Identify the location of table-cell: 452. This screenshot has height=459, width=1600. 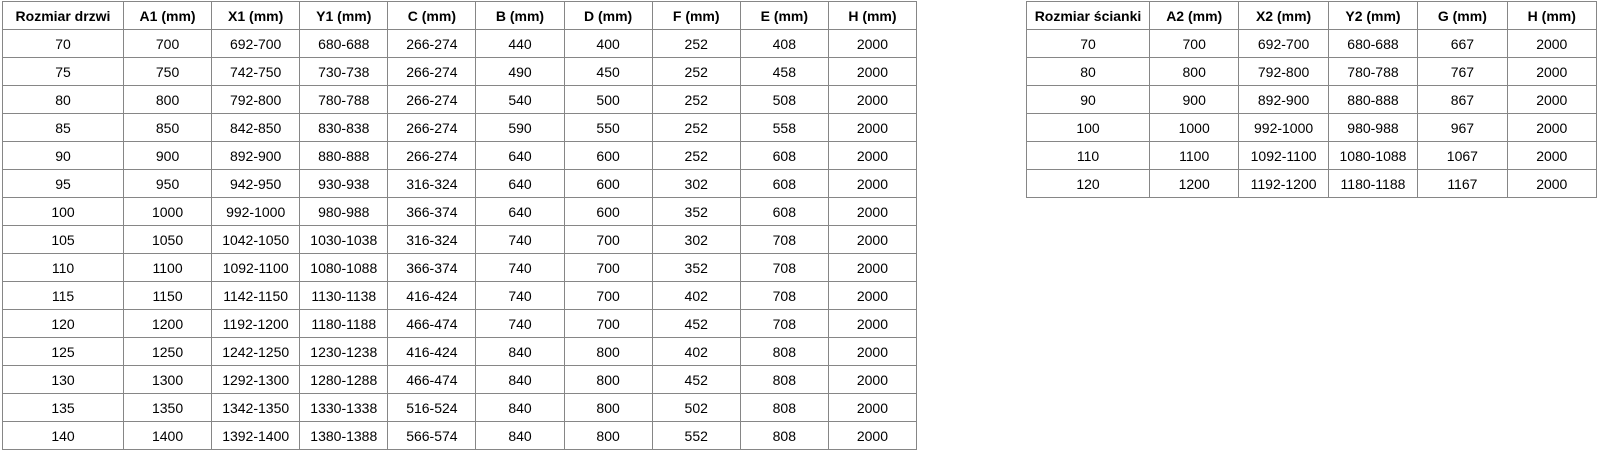
(696, 379).